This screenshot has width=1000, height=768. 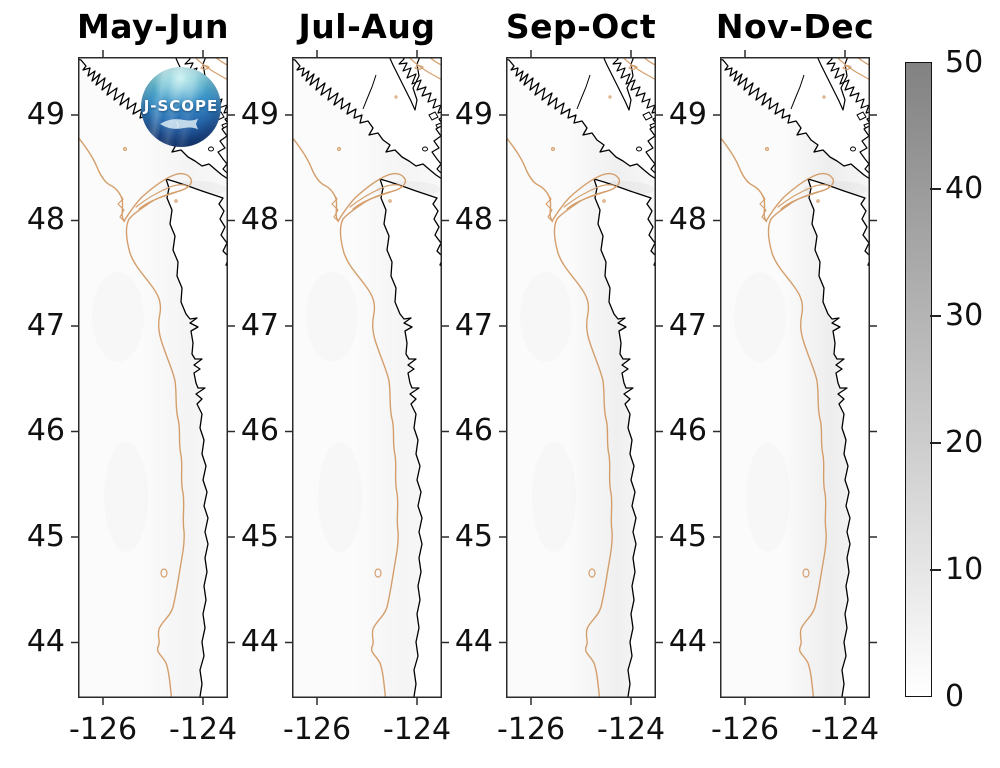 I want to click on colorbar-tick-label: 20, so click(x=964, y=442).